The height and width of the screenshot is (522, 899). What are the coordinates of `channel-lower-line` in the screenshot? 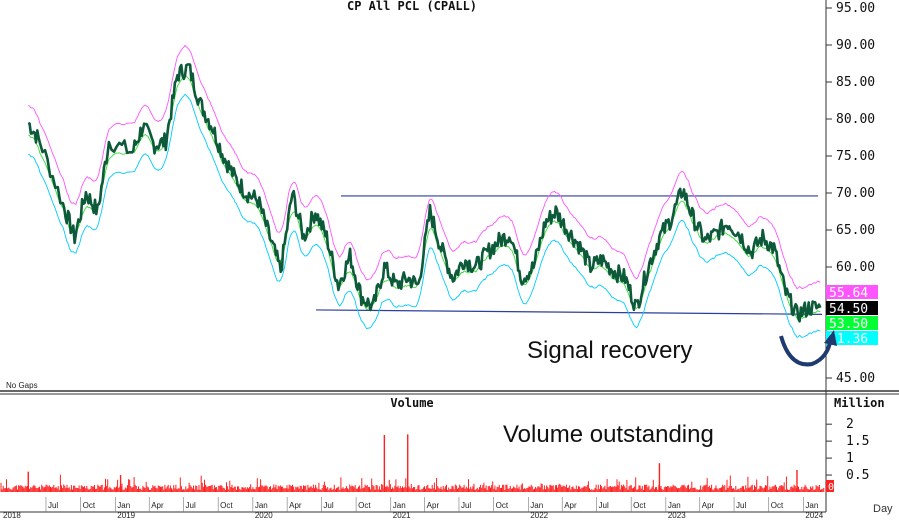 It's located at (569, 312).